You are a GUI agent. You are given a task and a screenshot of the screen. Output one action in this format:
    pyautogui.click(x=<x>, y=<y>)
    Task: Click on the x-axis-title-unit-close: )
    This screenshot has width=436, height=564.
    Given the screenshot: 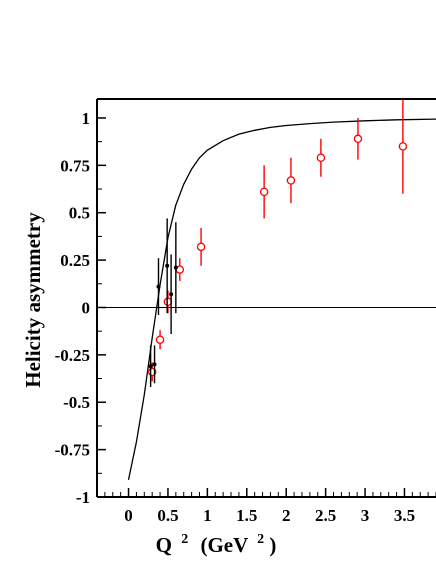 What is the action you would take?
    pyautogui.click(x=272, y=545)
    